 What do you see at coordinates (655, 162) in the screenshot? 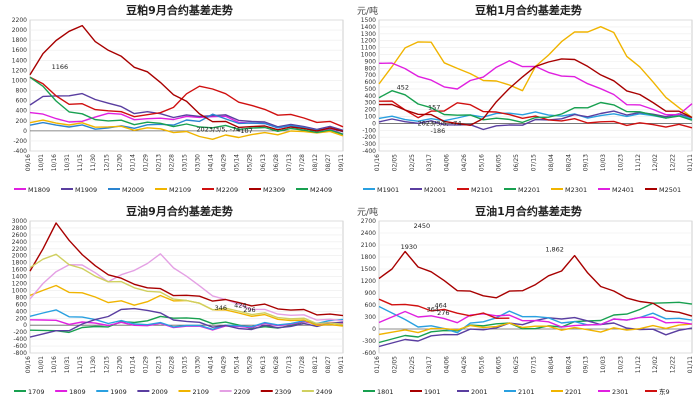
I see `x-tick-label: 12/02` at bounding box center [655, 162].